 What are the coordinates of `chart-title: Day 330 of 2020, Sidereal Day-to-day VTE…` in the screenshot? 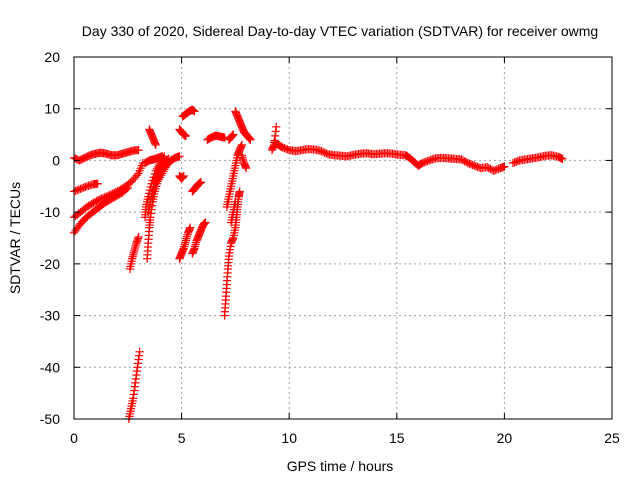 It's located at (340, 31).